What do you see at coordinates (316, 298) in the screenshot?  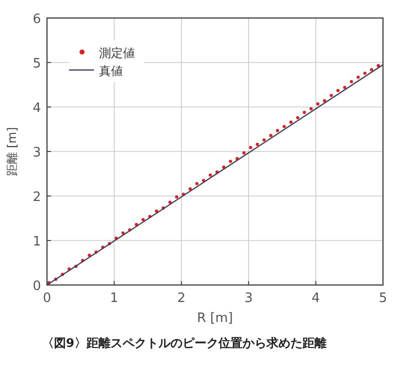 I see `x-tick-label: 4` at bounding box center [316, 298].